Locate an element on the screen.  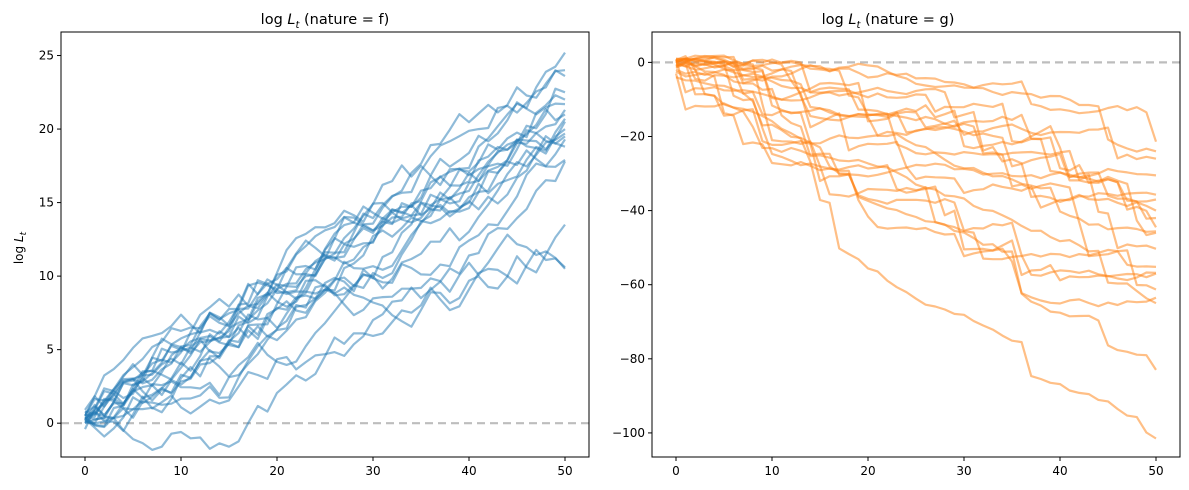
y-tick-label: −20 is located at coordinates (632, 136).